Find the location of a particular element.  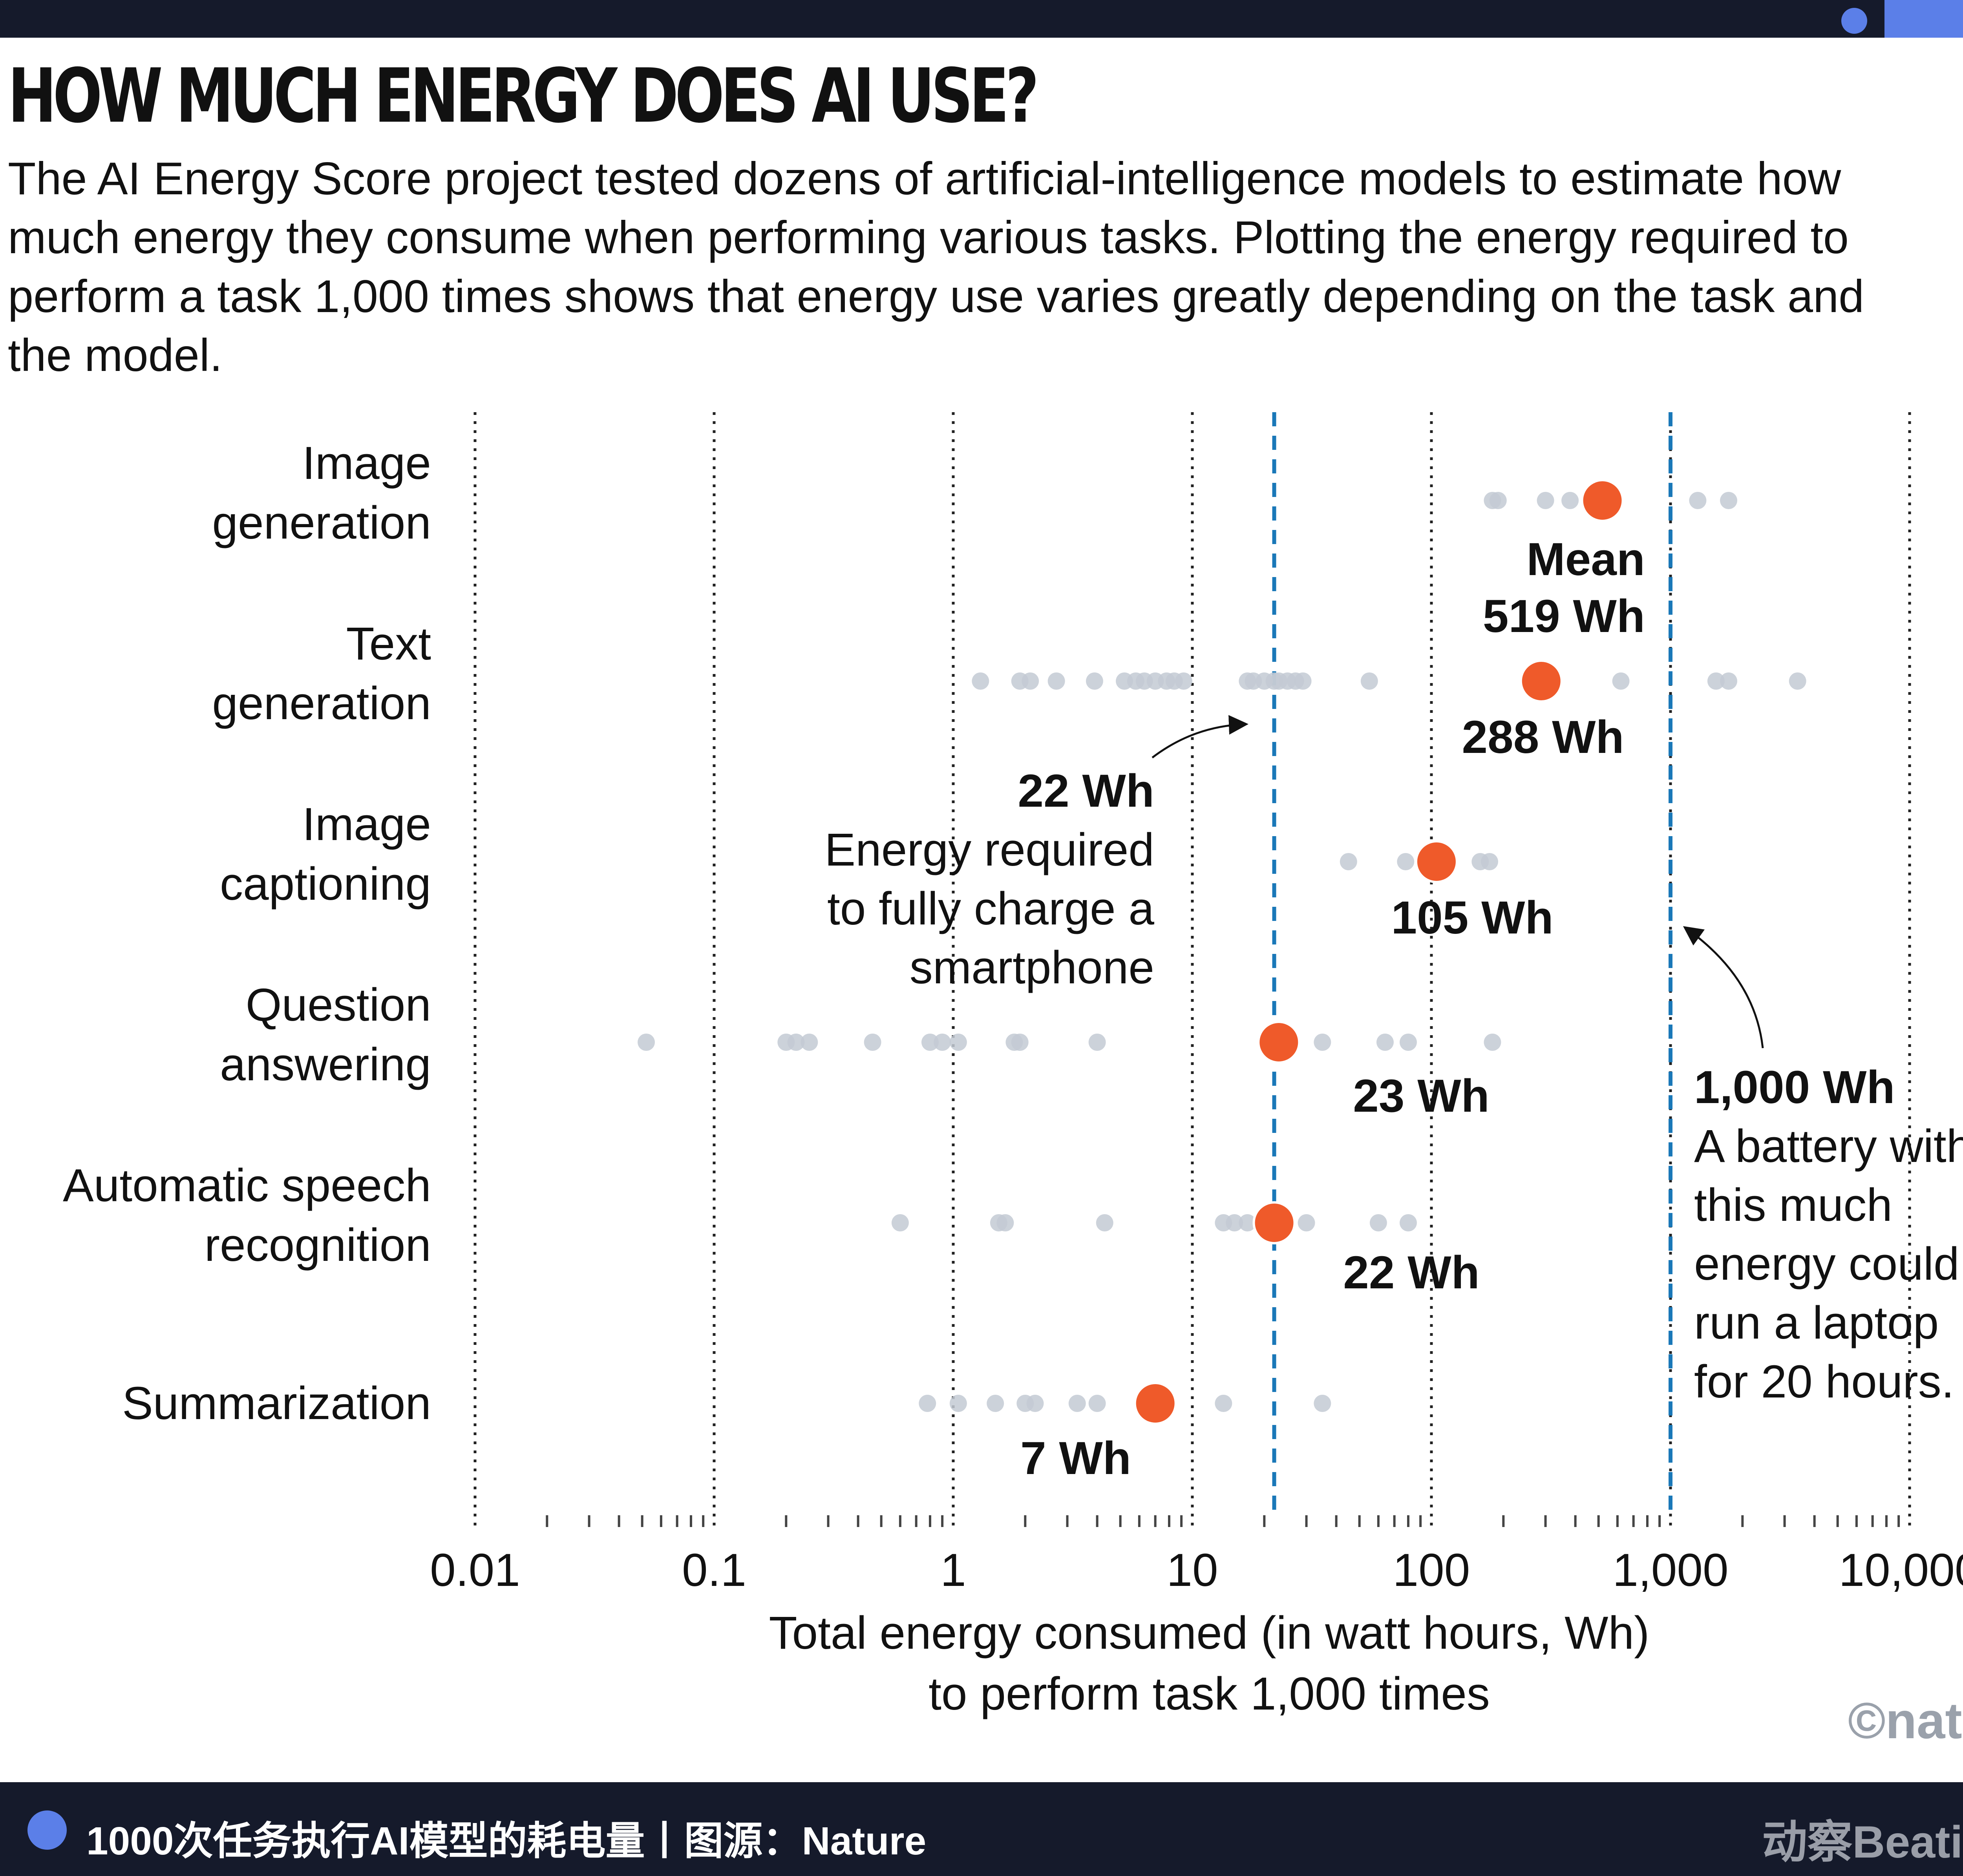

reference-annotation-text: run a laptop is located at coordinates (1817, 1323).